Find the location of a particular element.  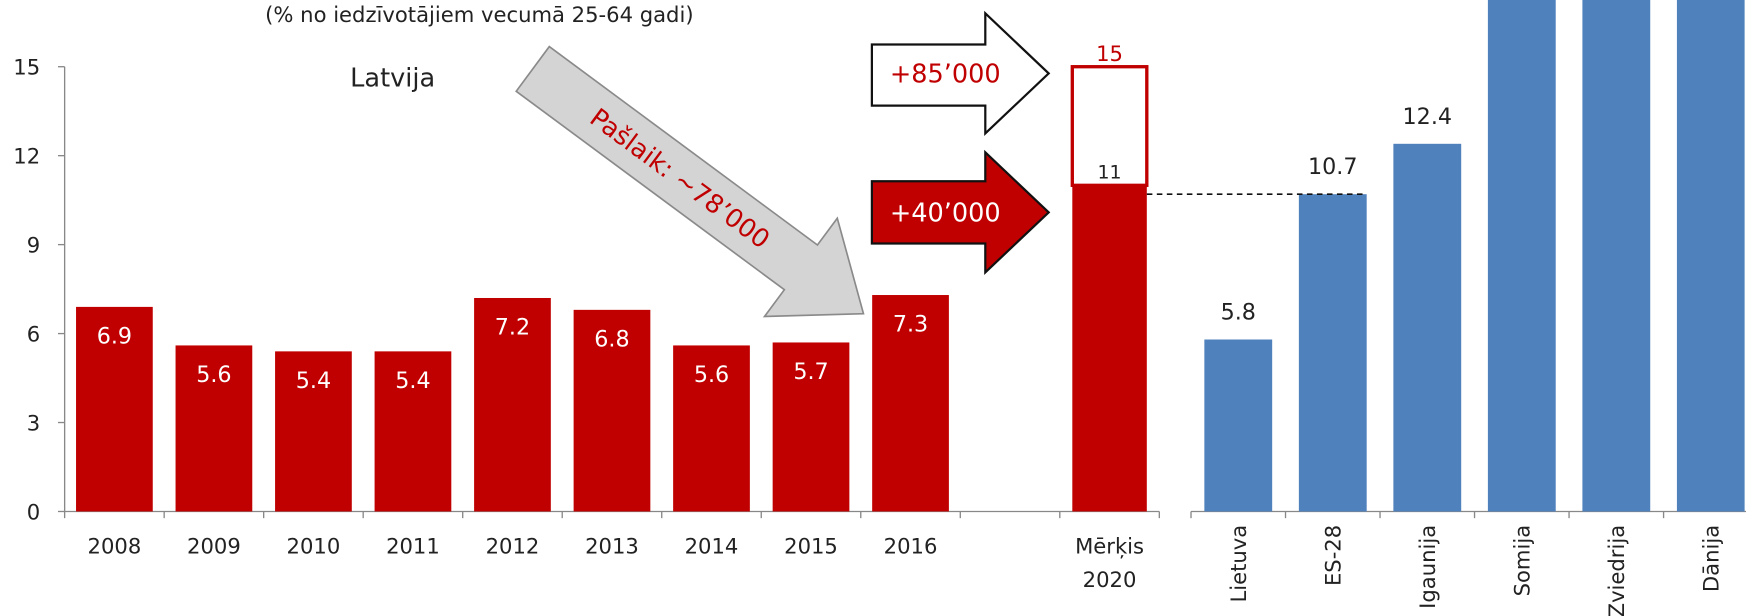

value-label: 5.7 is located at coordinates (810, 372).